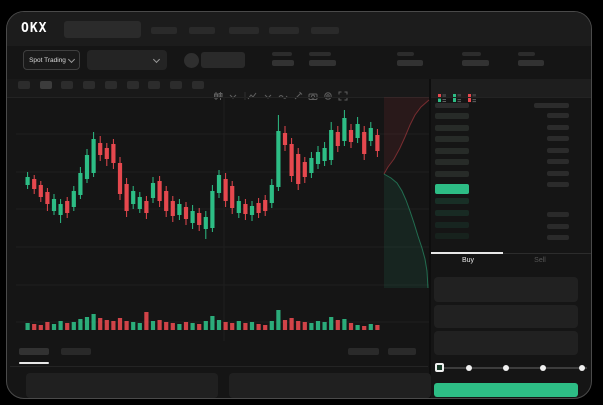 This screenshot has height=405, width=603. Describe the element at coordinates (223, 60) in the screenshot. I see `header-action-button` at that location.